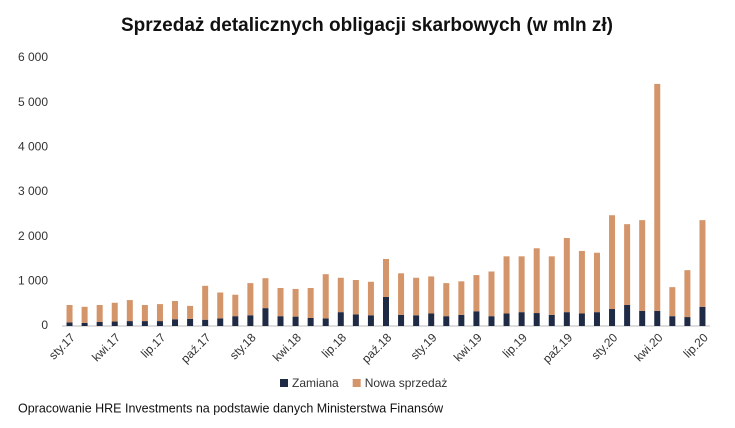  I want to click on x-tick-label: paź.17, so click(196, 348).